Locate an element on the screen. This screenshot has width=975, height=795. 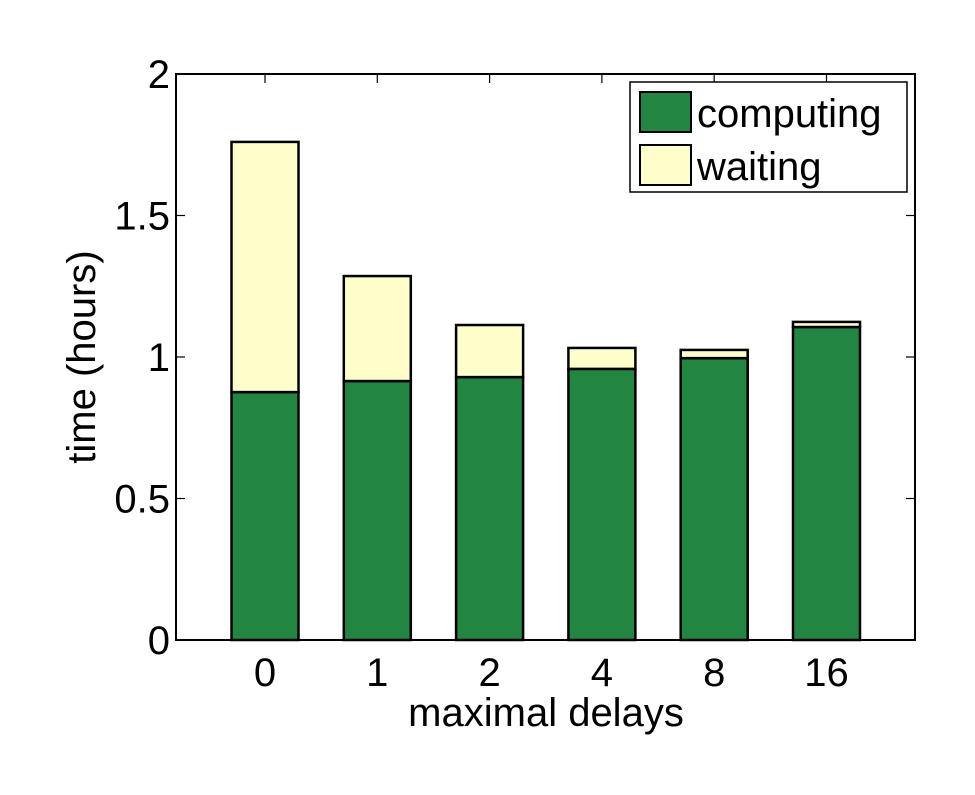
x-tick-label: 0 is located at coordinates (265, 673).